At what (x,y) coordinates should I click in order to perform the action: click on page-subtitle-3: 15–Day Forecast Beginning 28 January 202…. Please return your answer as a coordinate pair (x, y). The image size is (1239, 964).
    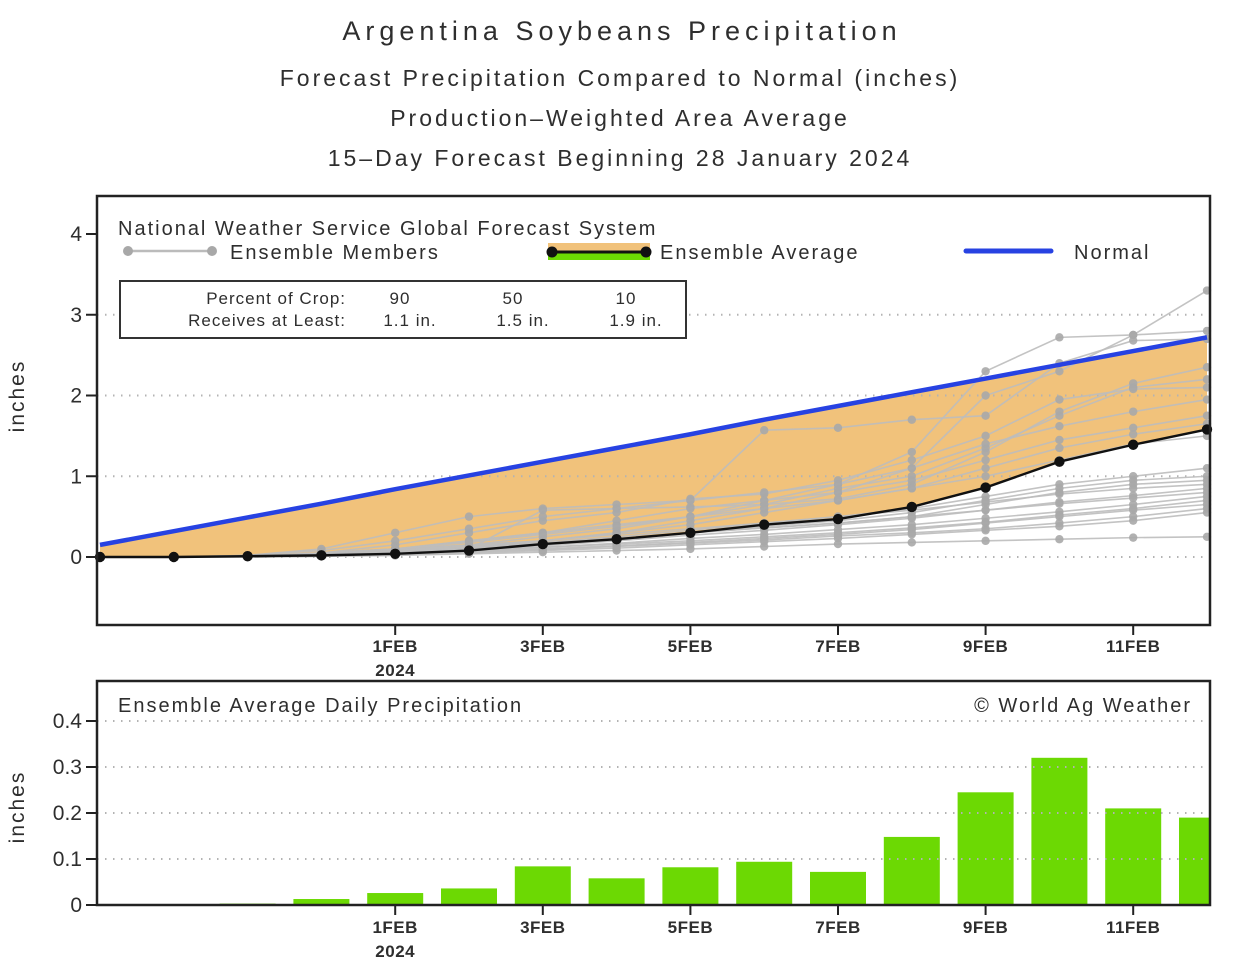
    Looking at the image, I should click on (620, 158).